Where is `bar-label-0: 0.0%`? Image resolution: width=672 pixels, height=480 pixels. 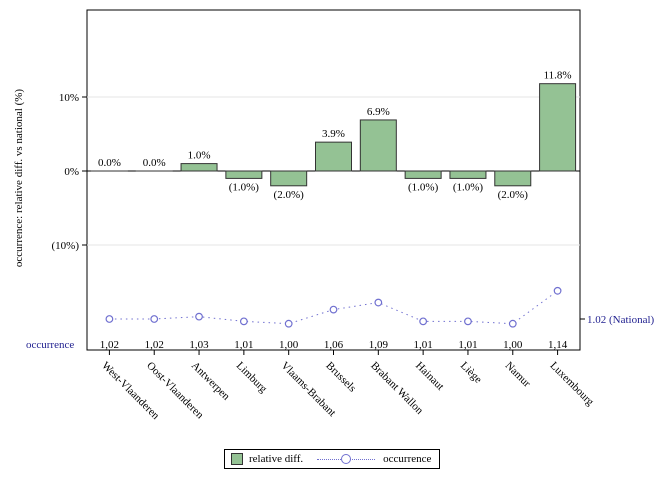 bar-label-0: 0.0% is located at coordinates (109, 163).